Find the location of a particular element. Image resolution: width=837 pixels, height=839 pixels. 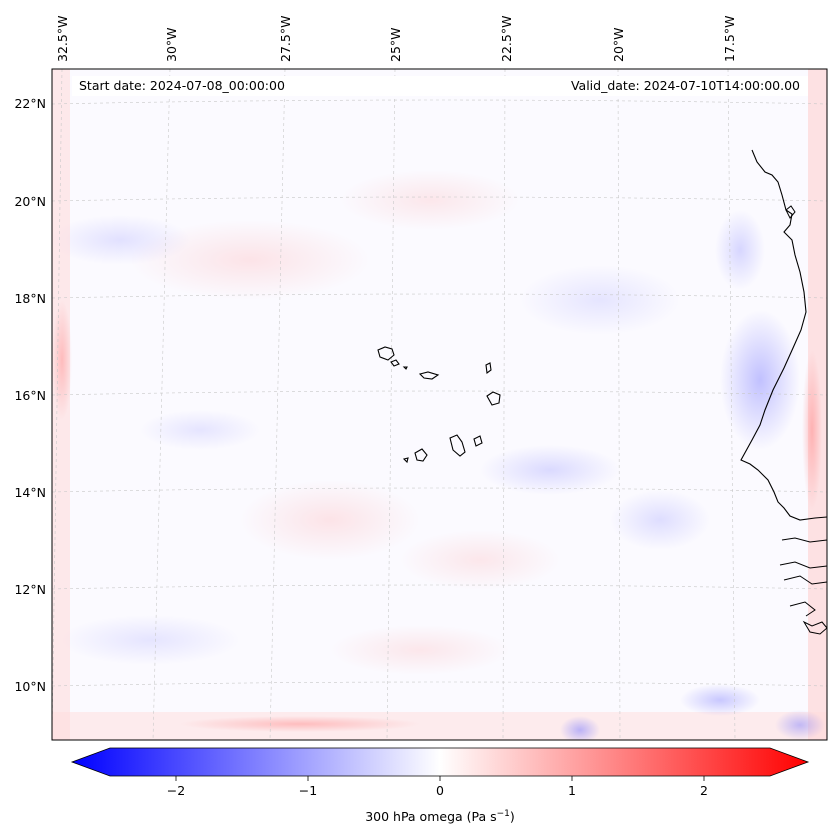

lon-label-30w: 30°W is located at coordinates (171, 44).